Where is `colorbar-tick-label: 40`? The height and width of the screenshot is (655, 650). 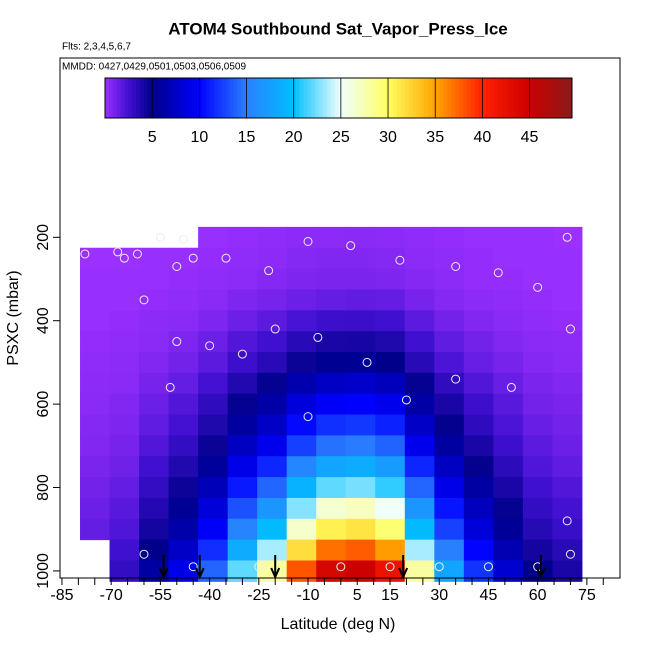 colorbar-tick-label: 40 is located at coordinates (482, 137).